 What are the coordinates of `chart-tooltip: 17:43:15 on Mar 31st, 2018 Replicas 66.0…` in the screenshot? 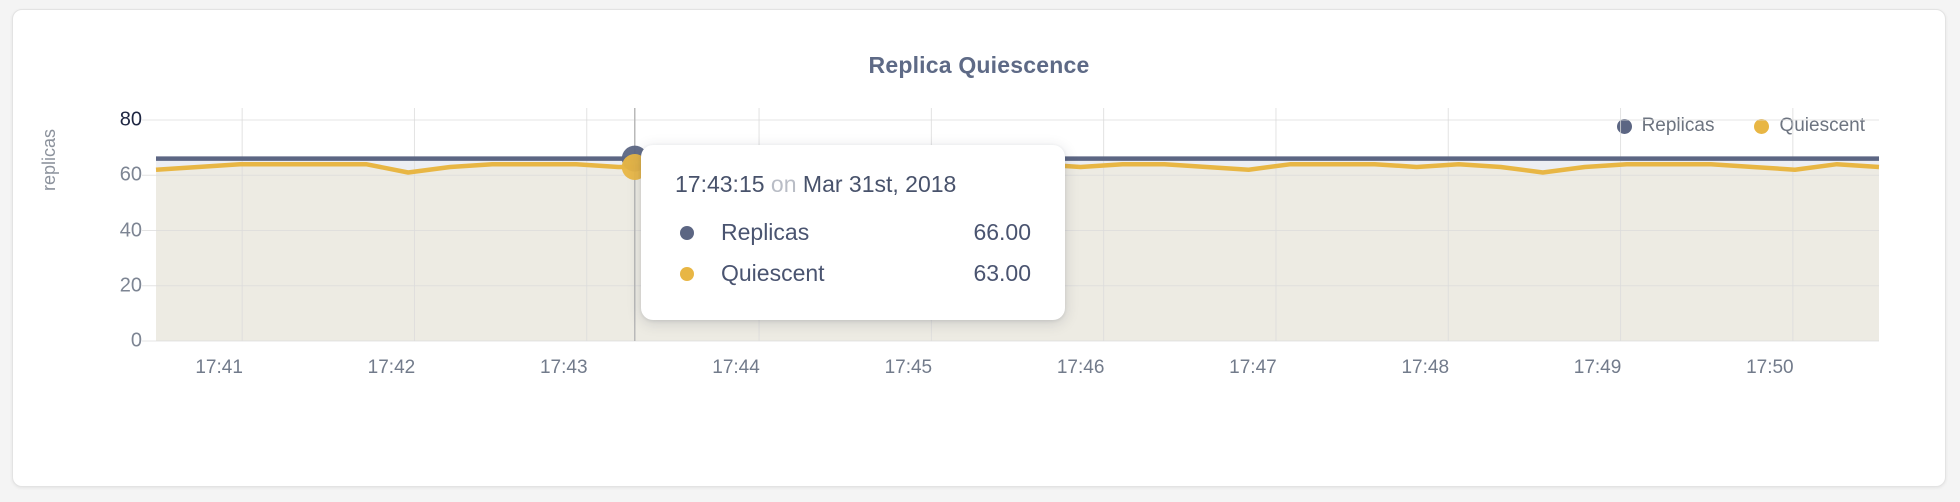 It's located at (853, 232).